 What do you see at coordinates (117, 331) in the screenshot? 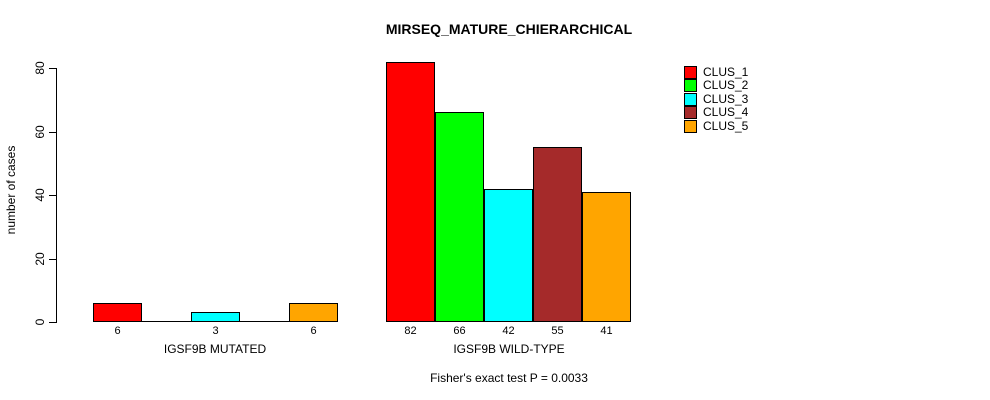
I see `value-label-CLUS_1-group1: 6` at bounding box center [117, 331].